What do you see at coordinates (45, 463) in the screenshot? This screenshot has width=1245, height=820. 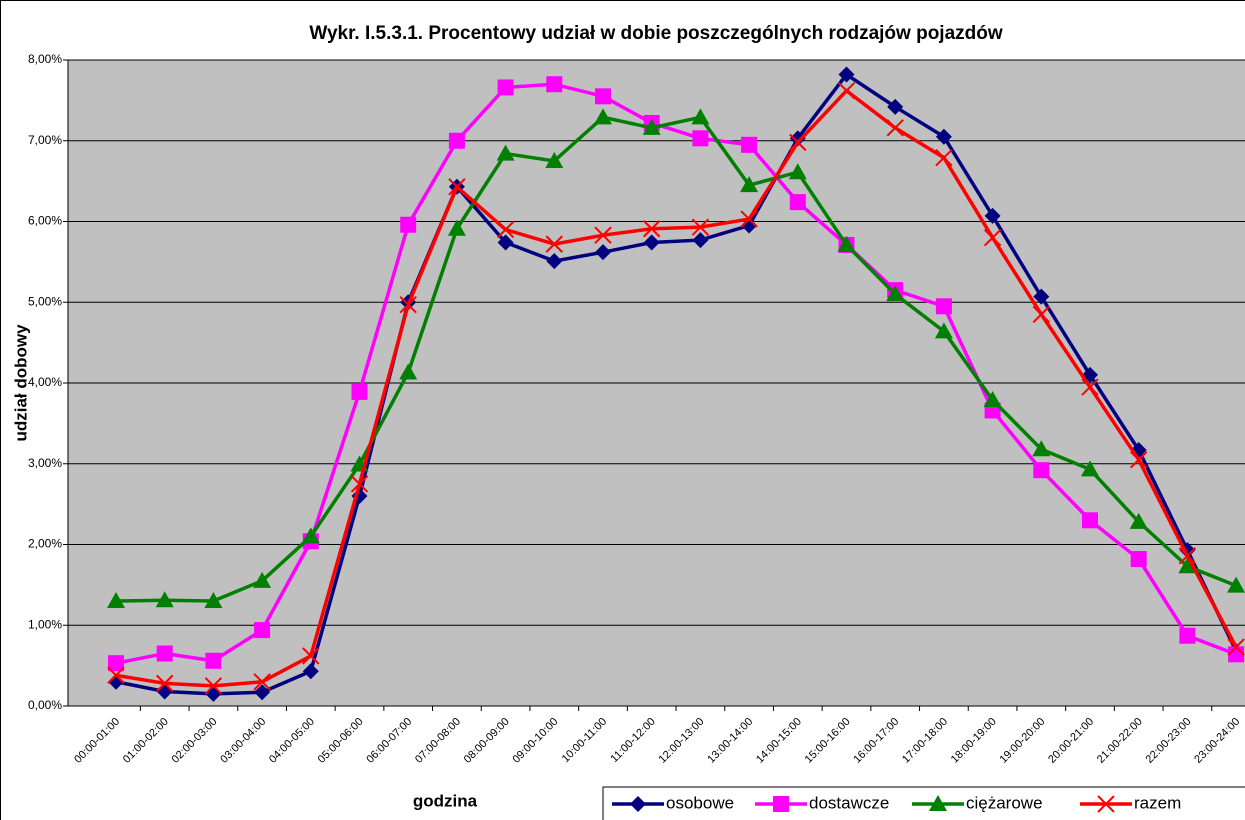 I see `y-tick-label: 3,00%` at bounding box center [45, 463].